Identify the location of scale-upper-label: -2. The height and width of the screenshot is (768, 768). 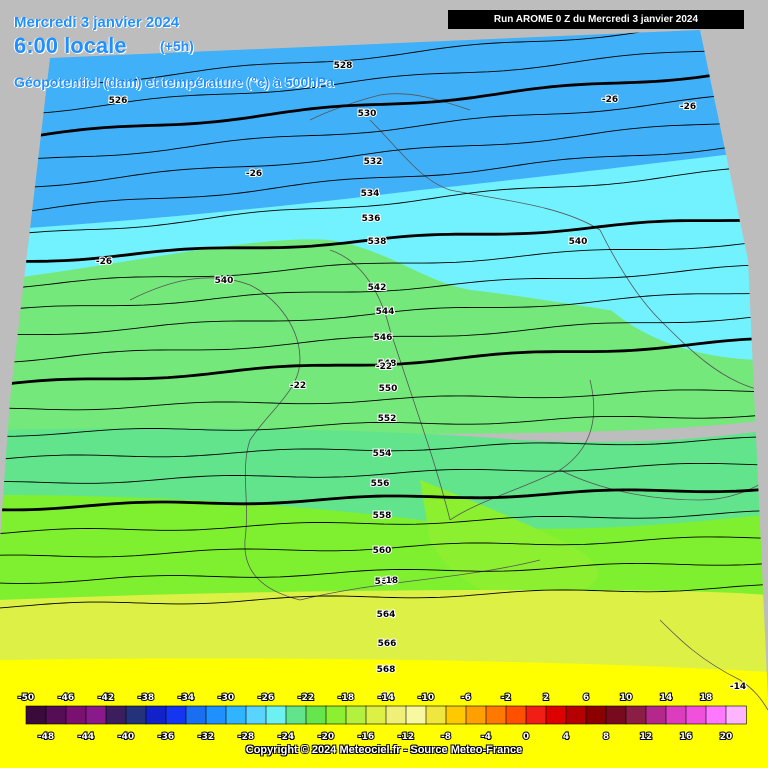
(506, 698).